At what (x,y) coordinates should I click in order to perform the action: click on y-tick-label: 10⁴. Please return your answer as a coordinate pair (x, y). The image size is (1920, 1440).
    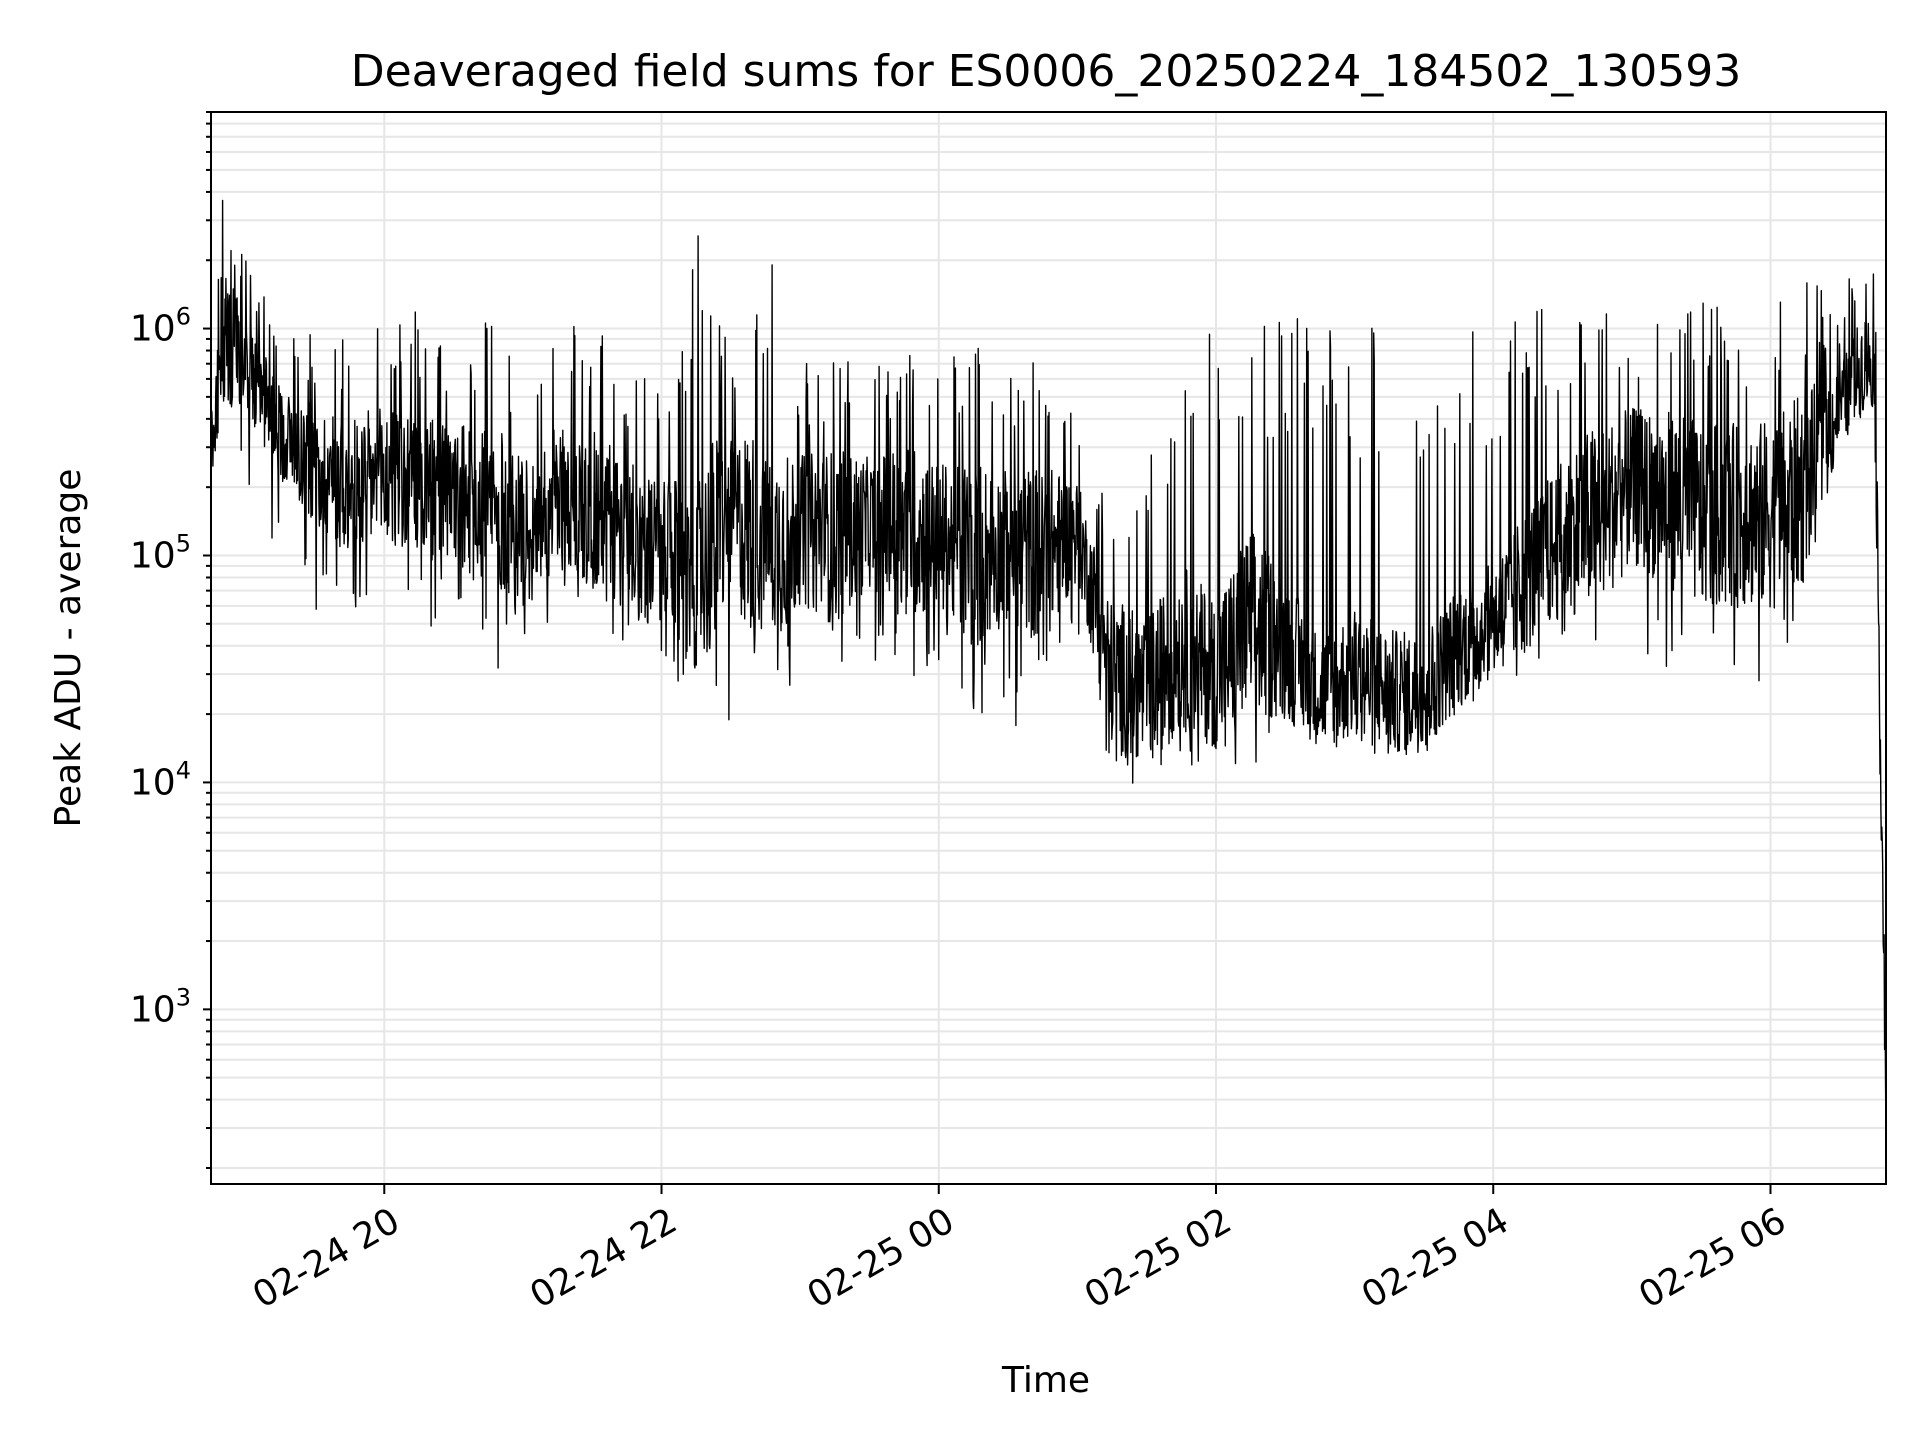
    Looking at the image, I should click on (160, 779).